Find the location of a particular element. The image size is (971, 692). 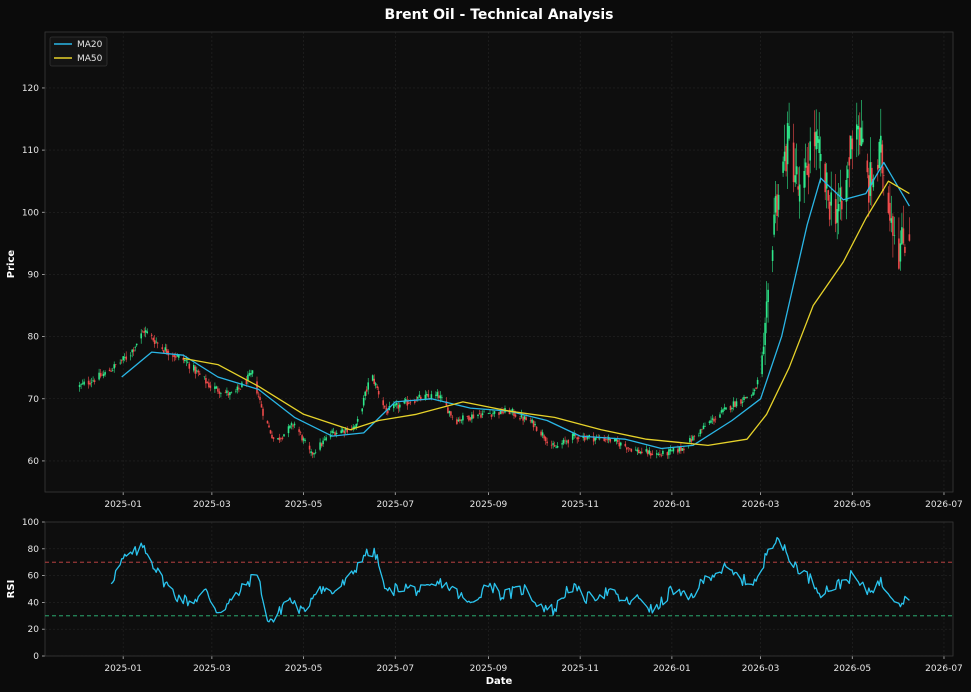

rsi-xtick-label: 2025-05 is located at coordinates (304, 669).